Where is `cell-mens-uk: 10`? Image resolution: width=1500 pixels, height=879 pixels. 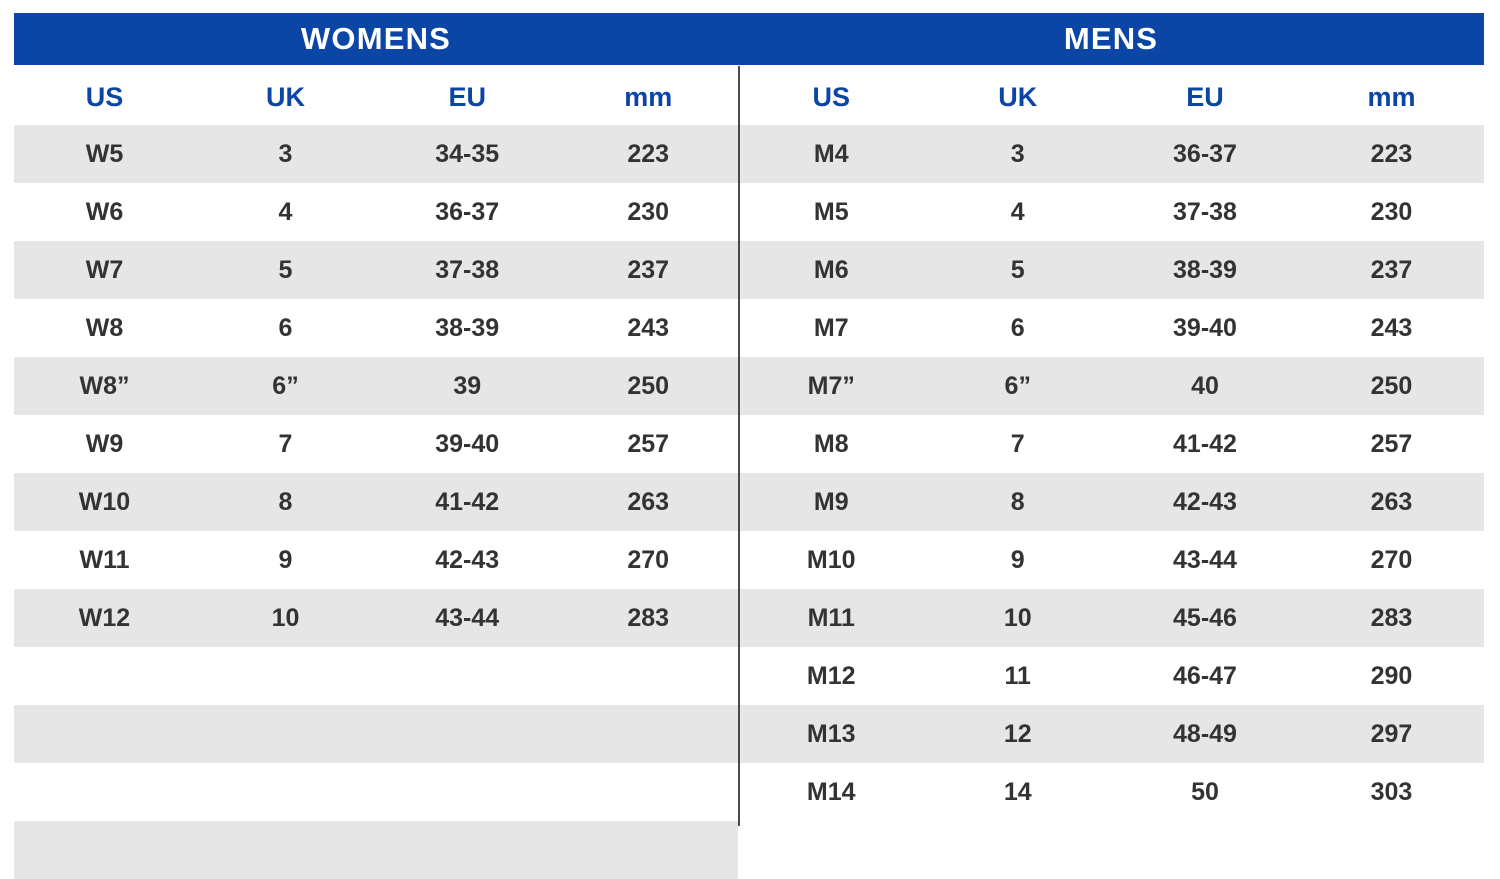
cell-mens-uk: 10 is located at coordinates (1017, 617).